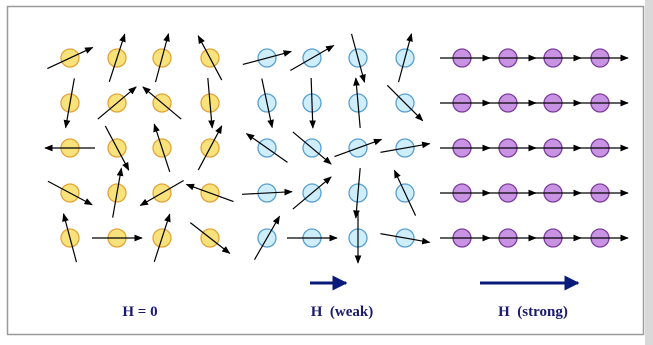 This screenshot has width=653, height=345. I want to click on label-strong: H (strong), so click(533, 312).